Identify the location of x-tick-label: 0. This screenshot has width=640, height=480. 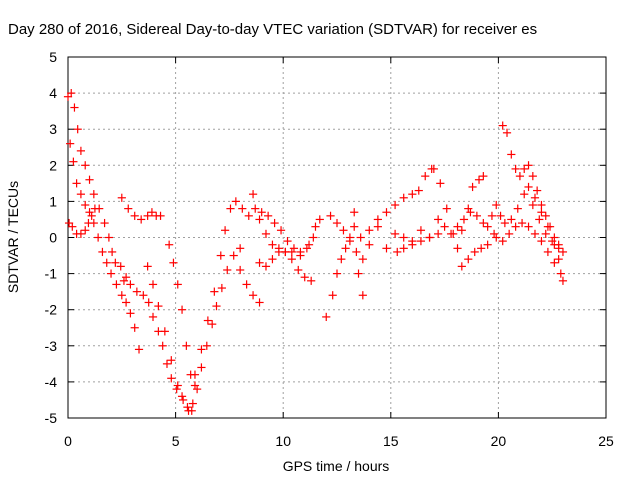
(68, 441).